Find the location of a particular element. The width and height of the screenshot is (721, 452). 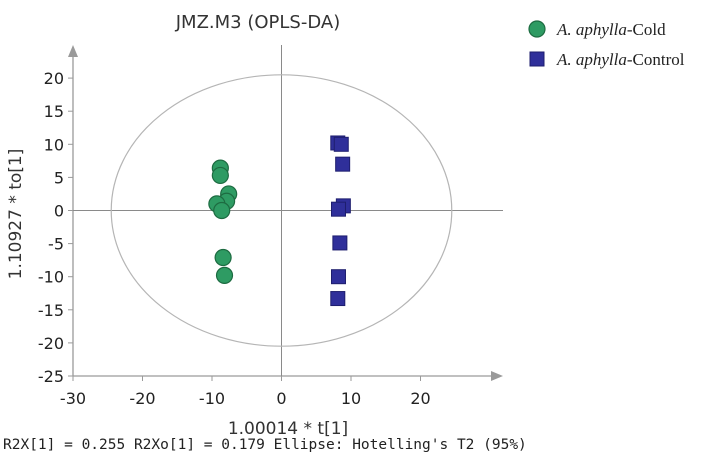

chart-title: JMZ.M3 (OPLS-DA) is located at coordinates (257, 22).